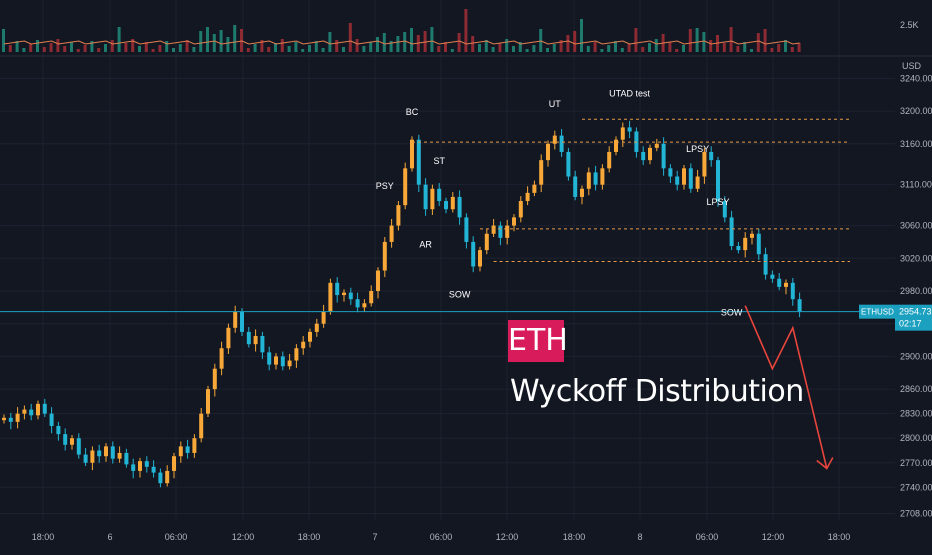 This screenshot has width=932, height=555. Describe the element at coordinates (717, 202) in the screenshot. I see `annotation-label-8: LPSY` at that location.